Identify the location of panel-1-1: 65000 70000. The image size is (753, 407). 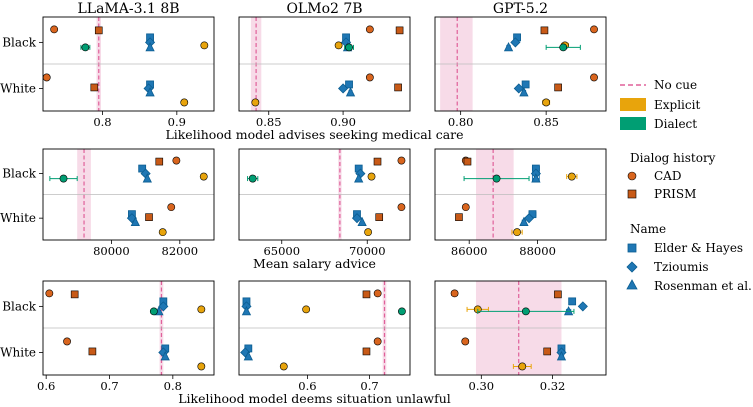
(324, 203).